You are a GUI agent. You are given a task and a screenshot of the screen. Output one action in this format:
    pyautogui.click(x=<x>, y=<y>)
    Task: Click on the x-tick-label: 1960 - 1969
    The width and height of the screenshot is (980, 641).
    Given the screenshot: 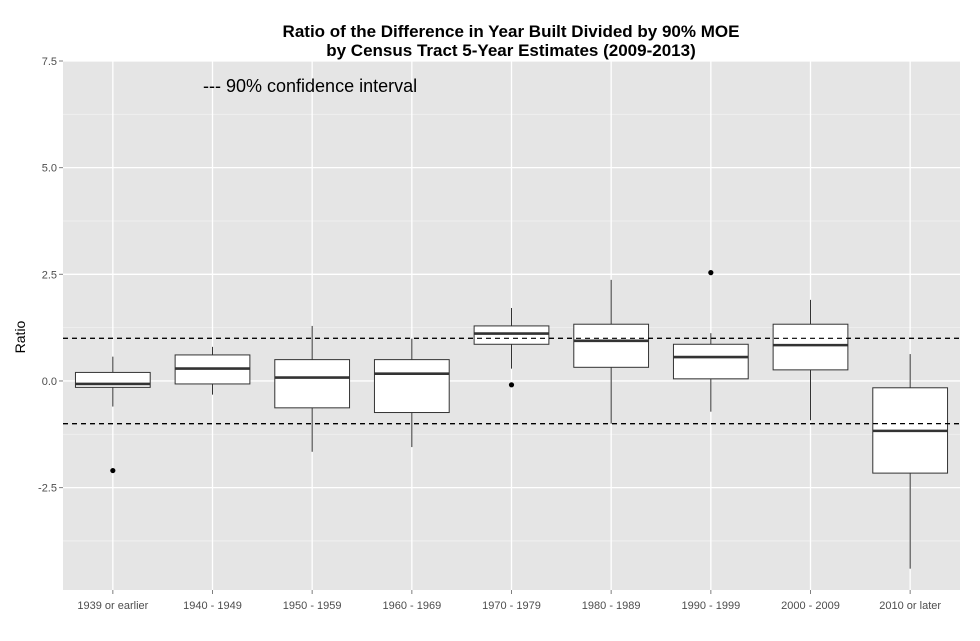 What is the action you would take?
    pyautogui.click(x=411, y=606)
    